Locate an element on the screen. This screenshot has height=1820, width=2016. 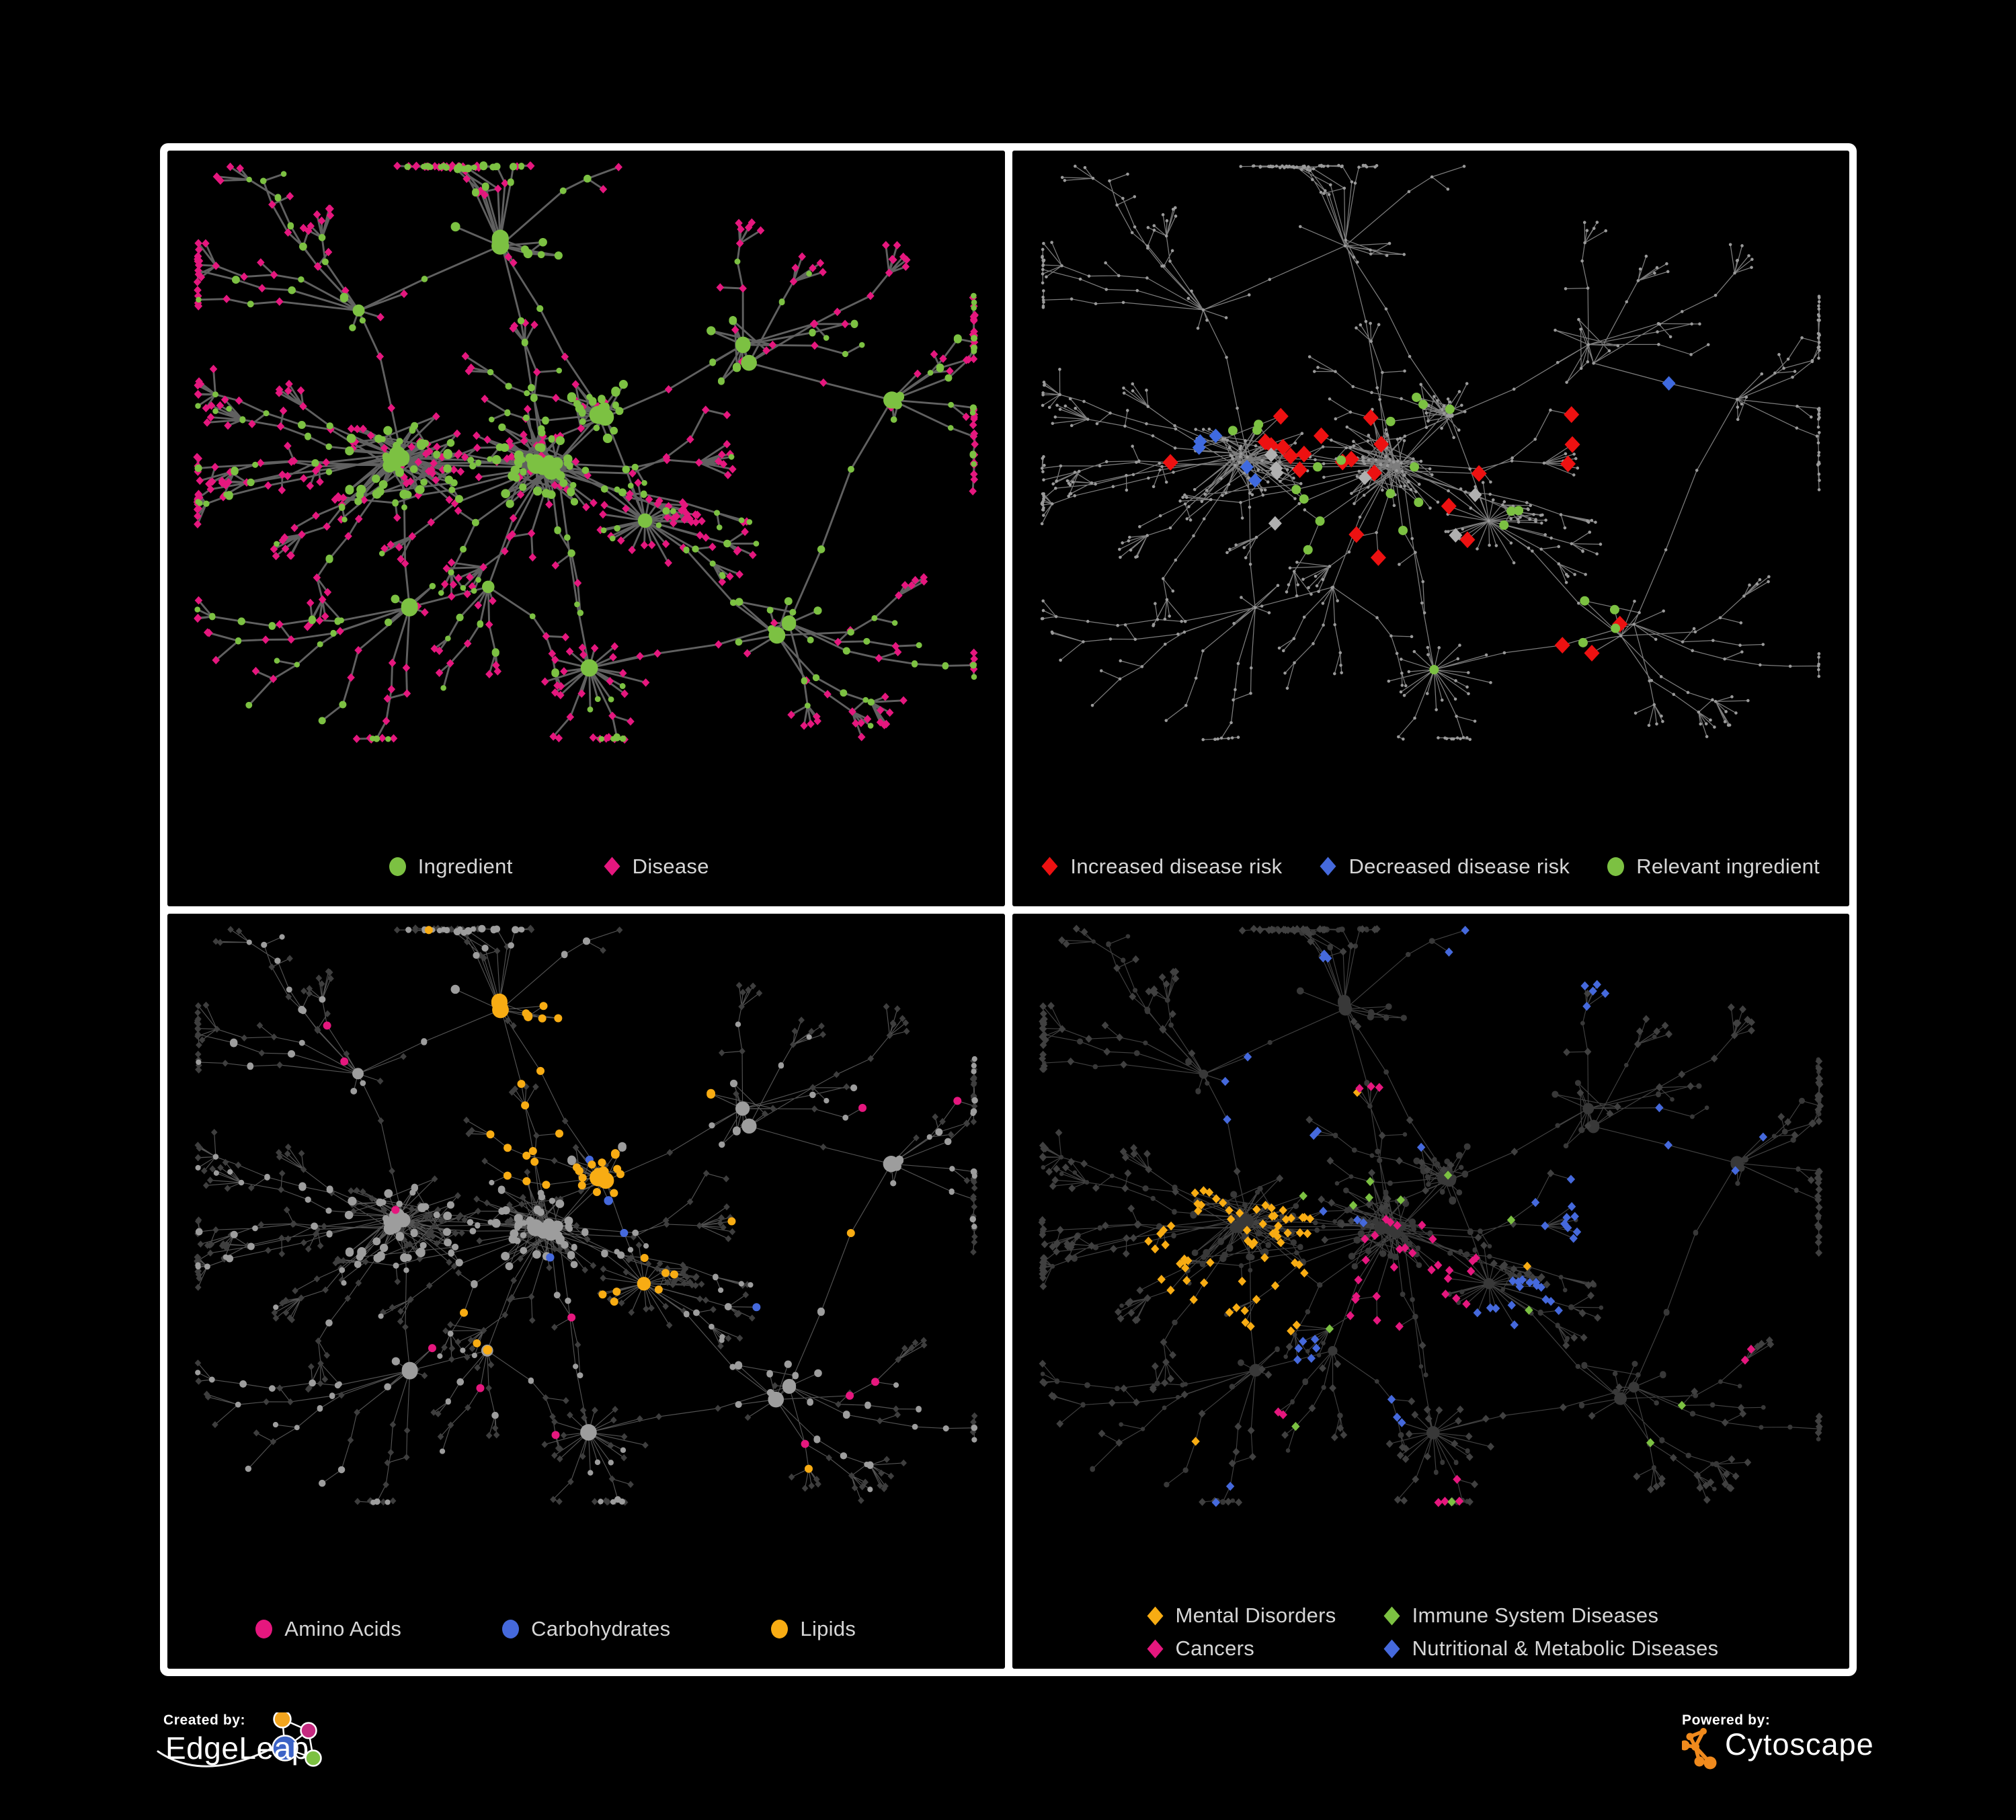
decreased-risk-diamond-icon is located at coordinates (1328, 866).